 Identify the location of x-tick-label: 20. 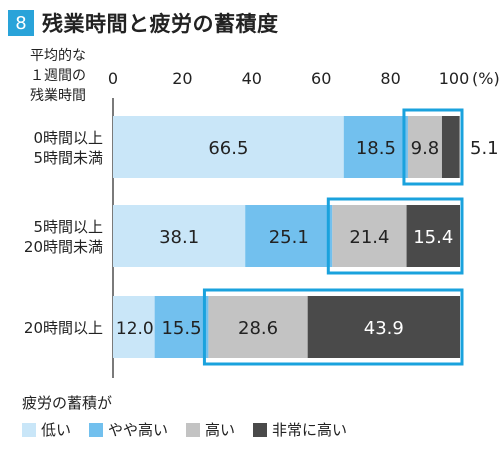
(182, 78).